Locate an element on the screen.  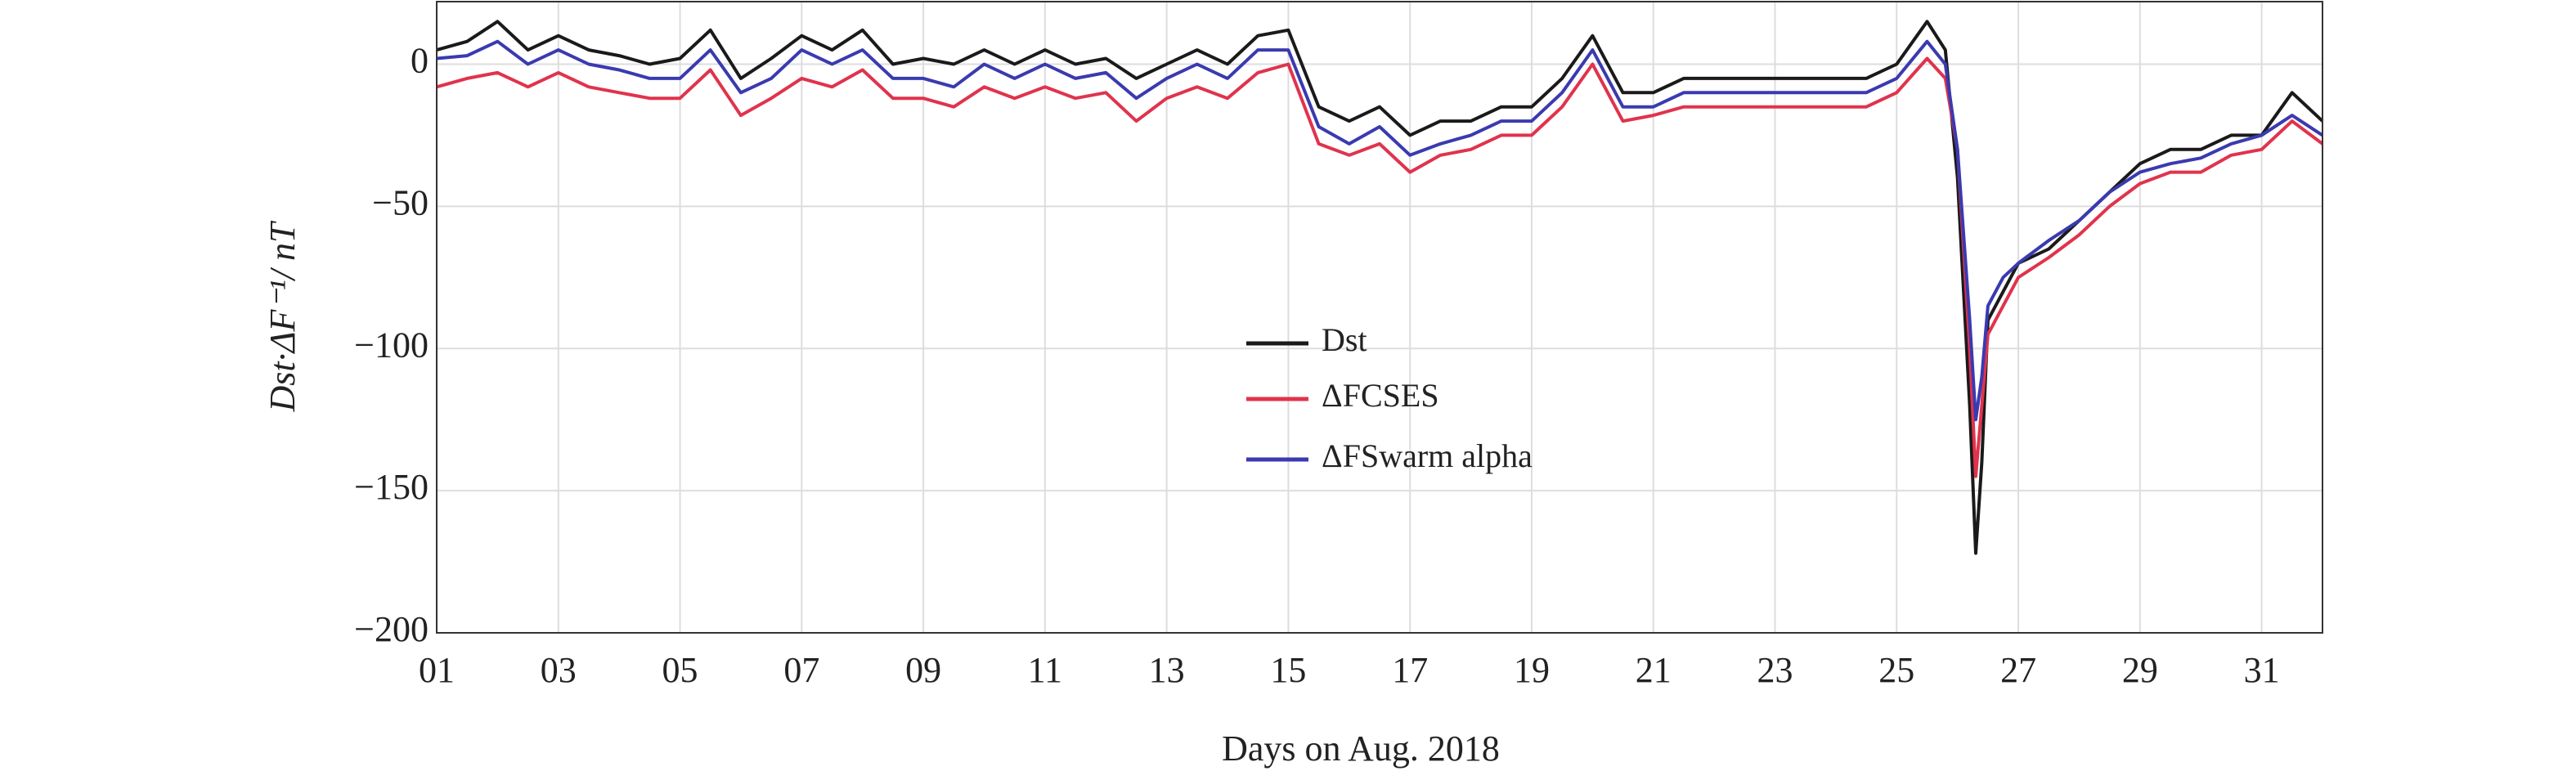
x-tick-label: 31 is located at coordinates (2262, 670).